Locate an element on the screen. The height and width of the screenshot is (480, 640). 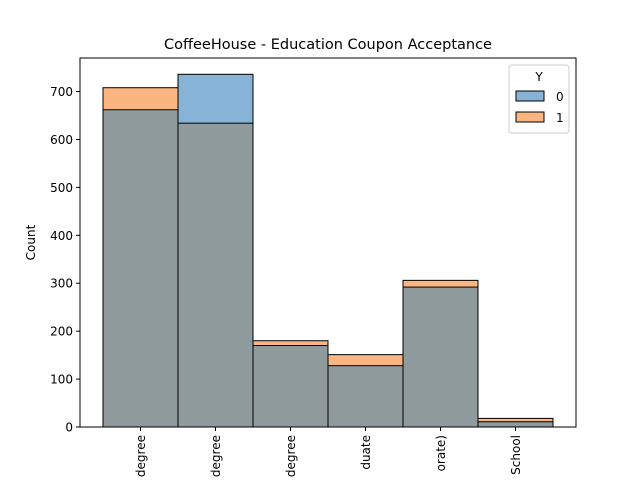
x-tick-label: School is located at coordinates (516, 455).